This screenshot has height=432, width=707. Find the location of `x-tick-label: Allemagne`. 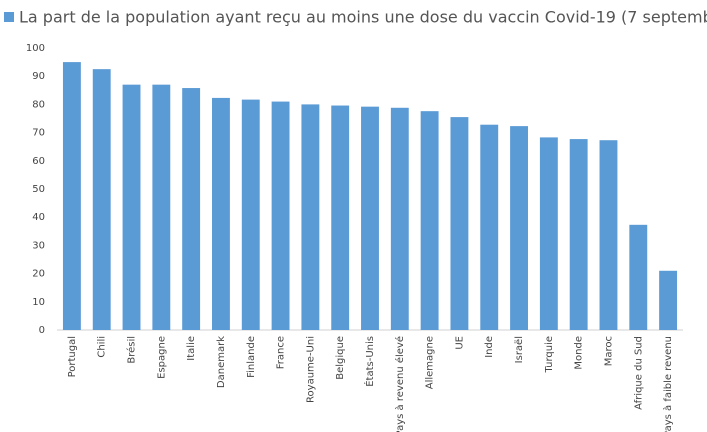

x-tick-label: Allemagne is located at coordinates (430, 362).